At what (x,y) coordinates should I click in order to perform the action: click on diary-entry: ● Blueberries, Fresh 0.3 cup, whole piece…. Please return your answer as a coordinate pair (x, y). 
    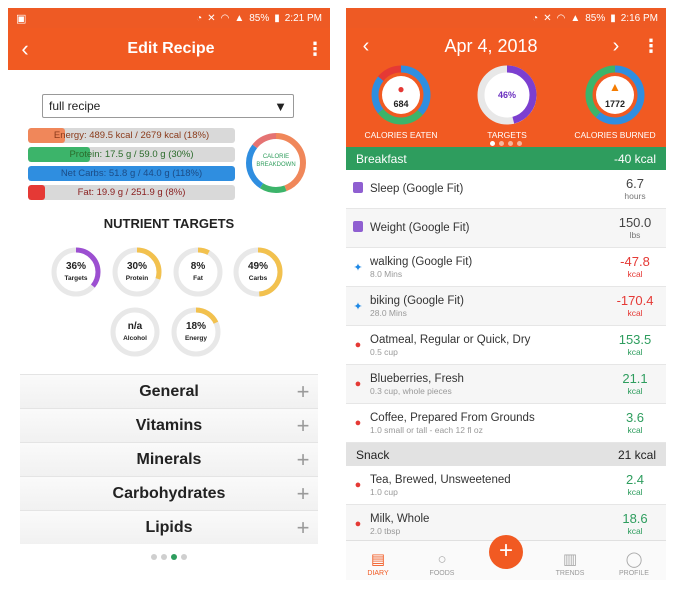
    Looking at the image, I should click on (506, 384).